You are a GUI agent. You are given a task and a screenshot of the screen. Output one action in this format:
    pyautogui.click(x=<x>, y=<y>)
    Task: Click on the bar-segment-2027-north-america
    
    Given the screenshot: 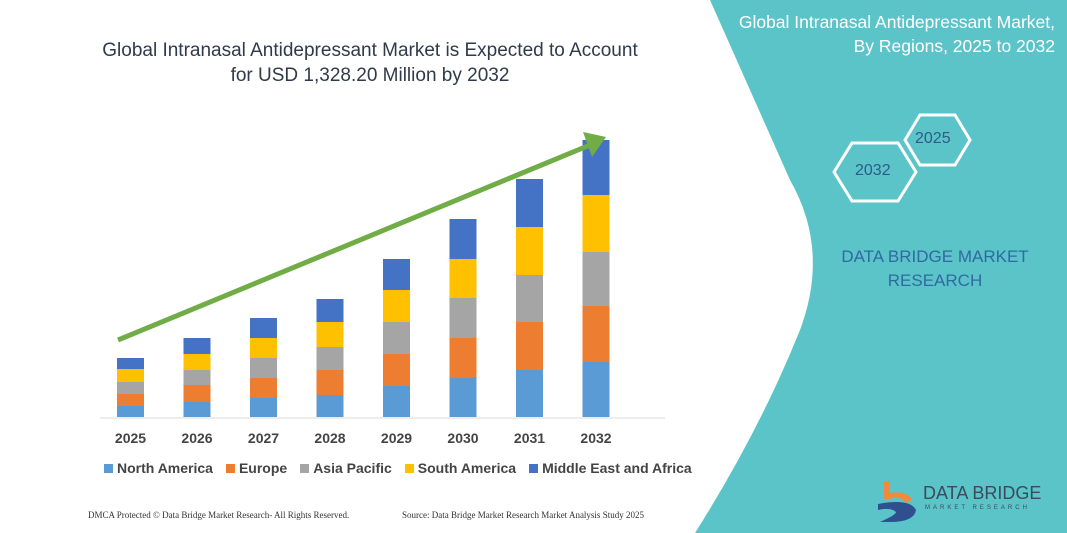 What is the action you would take?
    pyautogui.click(x=263, y=407)
    